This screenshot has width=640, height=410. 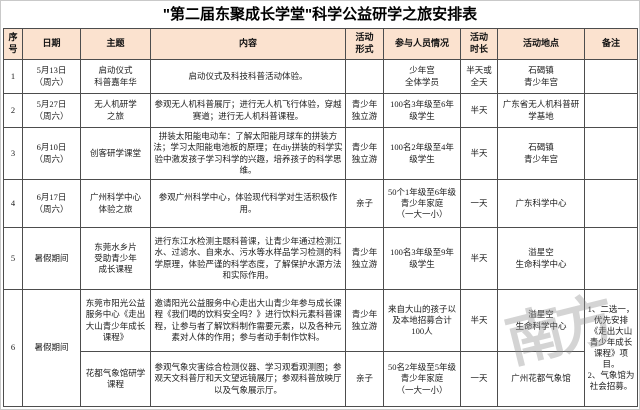 What do you see at coordinates (115, 258) in the screenshot?
I see `cell-theme: 东莞水乡片 受助青少年 成长课程` at bounding box center [115, 258].